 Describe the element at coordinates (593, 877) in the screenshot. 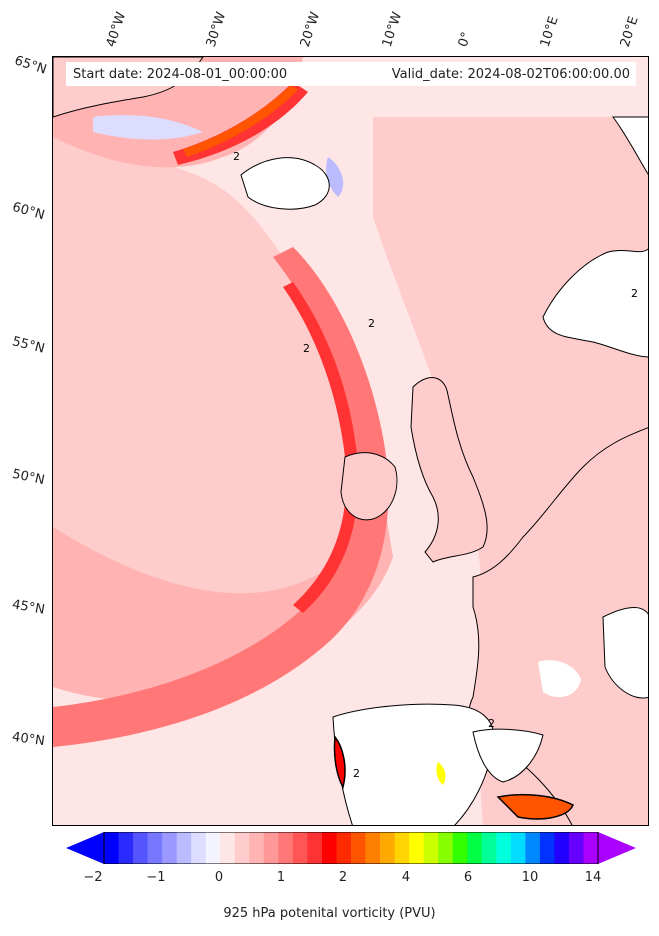

I see `colorbar-tick: 14` at that location.